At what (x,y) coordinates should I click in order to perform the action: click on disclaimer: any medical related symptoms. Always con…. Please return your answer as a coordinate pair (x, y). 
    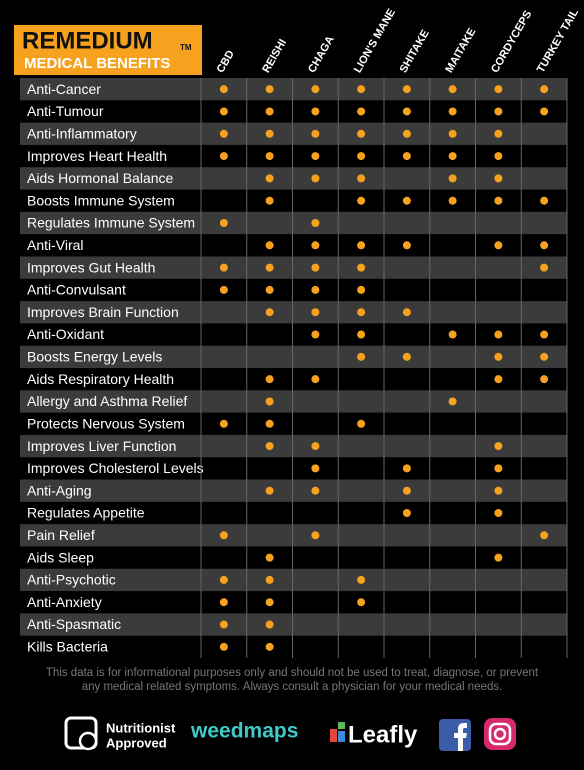
    Looking at the image, I should click on (292, 687).